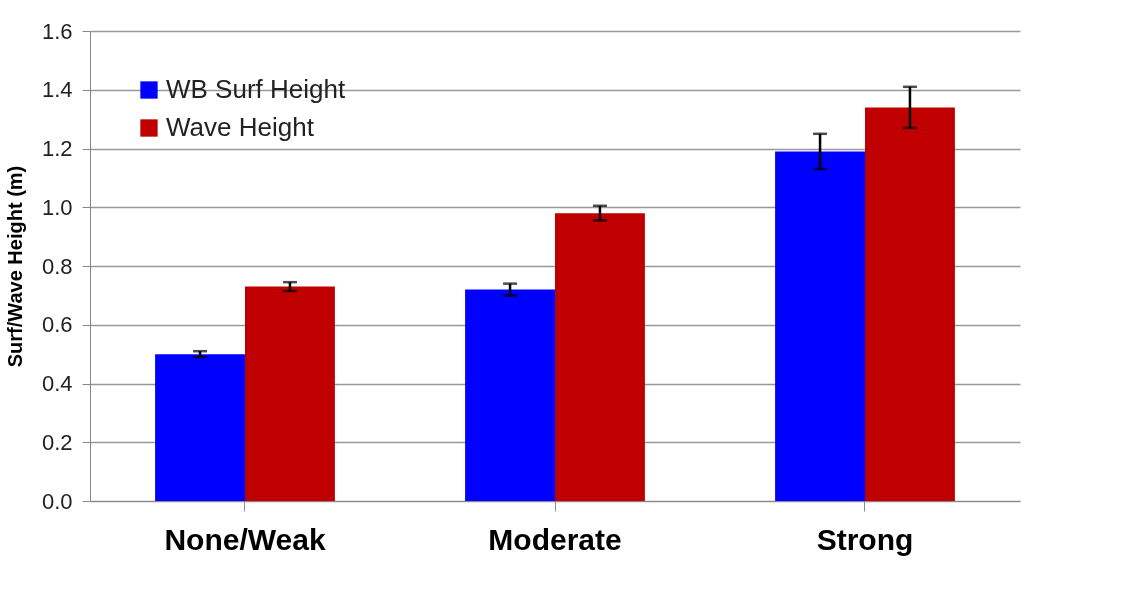 This screenshot has height=594, width=1132. Describe the element at coordinates (57, 442) in the screenshot. I see `y-tick-label: 0.2` at that location.